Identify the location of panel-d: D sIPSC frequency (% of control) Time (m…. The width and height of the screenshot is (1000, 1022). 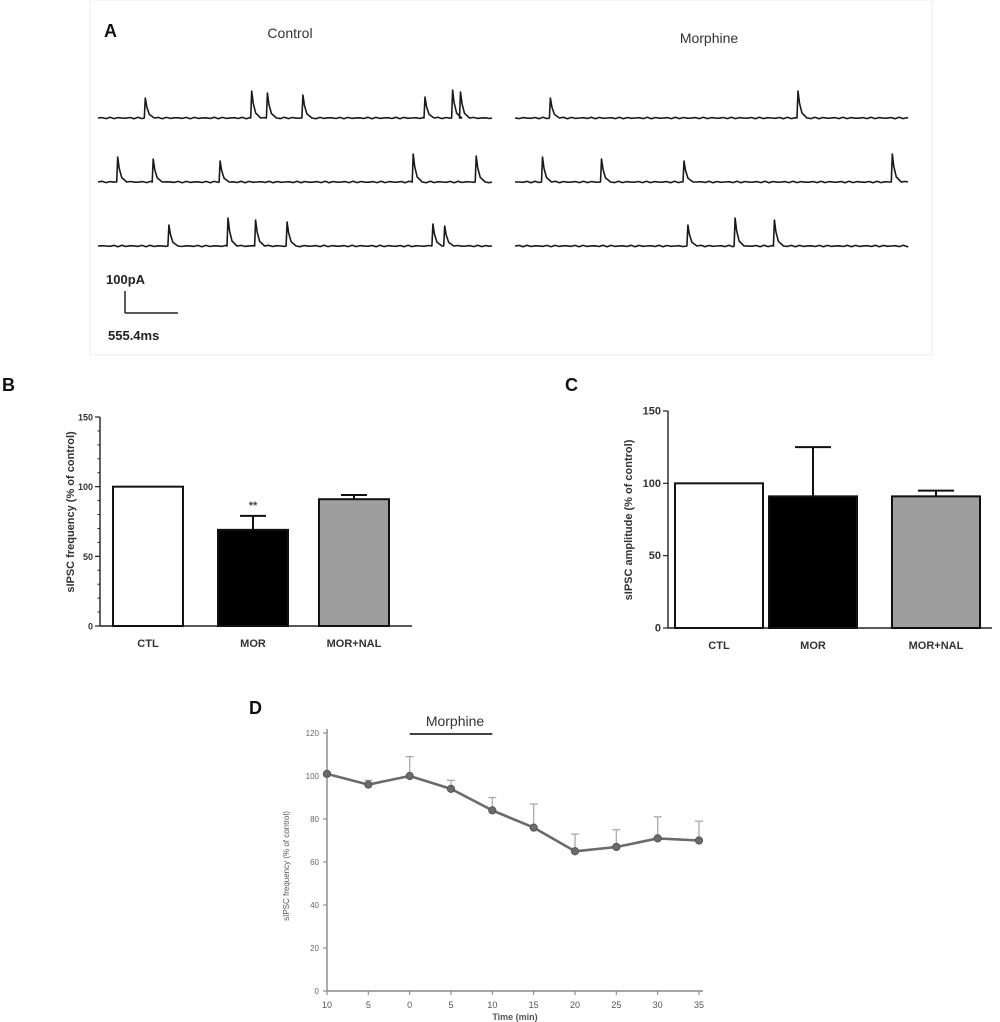
(476, 860).